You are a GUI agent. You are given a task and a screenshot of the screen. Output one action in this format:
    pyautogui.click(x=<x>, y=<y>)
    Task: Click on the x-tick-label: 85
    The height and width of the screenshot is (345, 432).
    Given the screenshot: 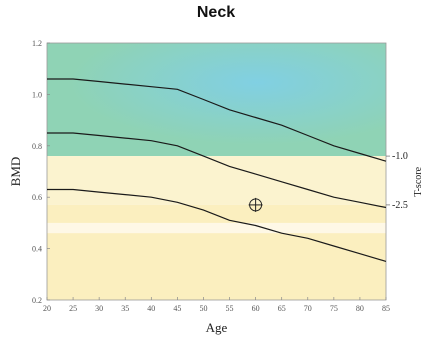 What is the action you would take?
    pyautogui.click(x=386, y=308)
    